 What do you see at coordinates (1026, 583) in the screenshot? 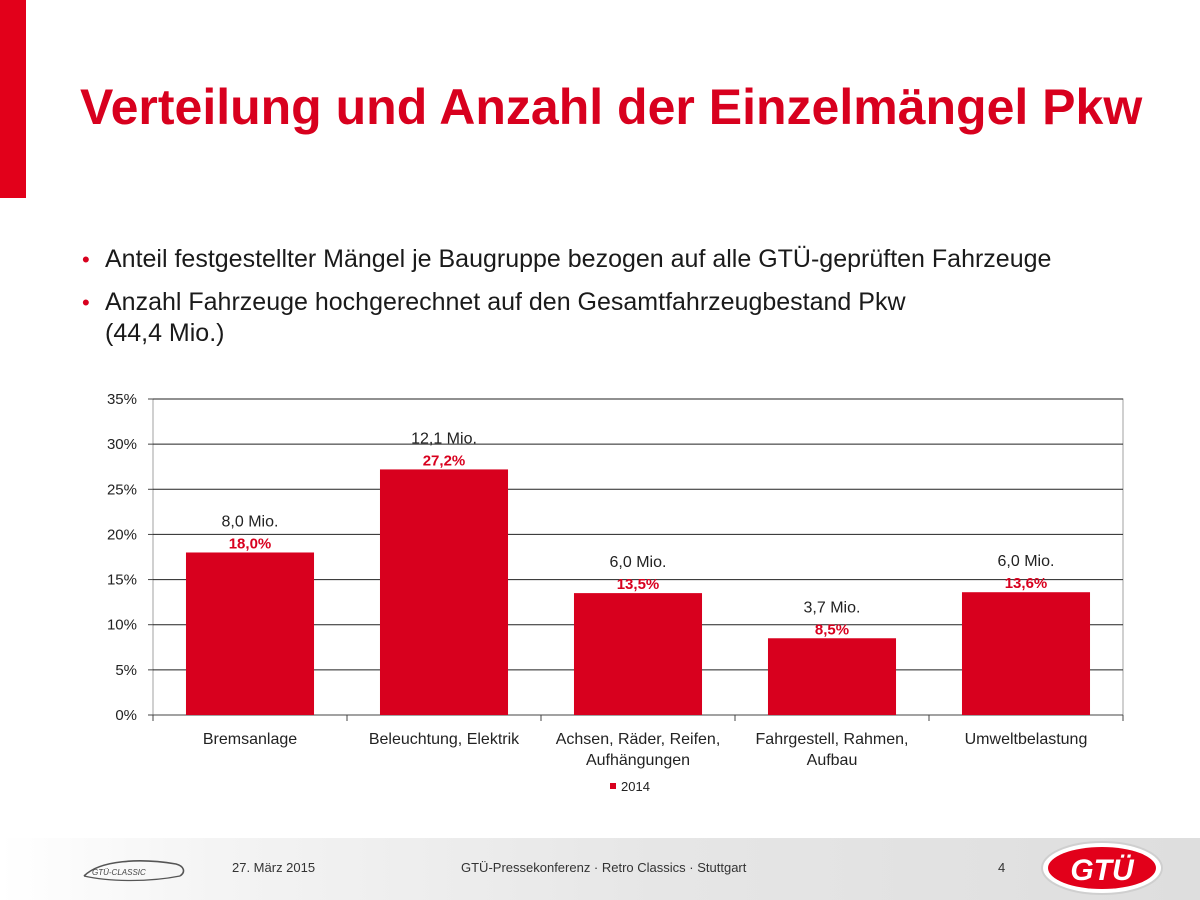
I see `value-label: 13,6%` at bounding box center [1026, 583].